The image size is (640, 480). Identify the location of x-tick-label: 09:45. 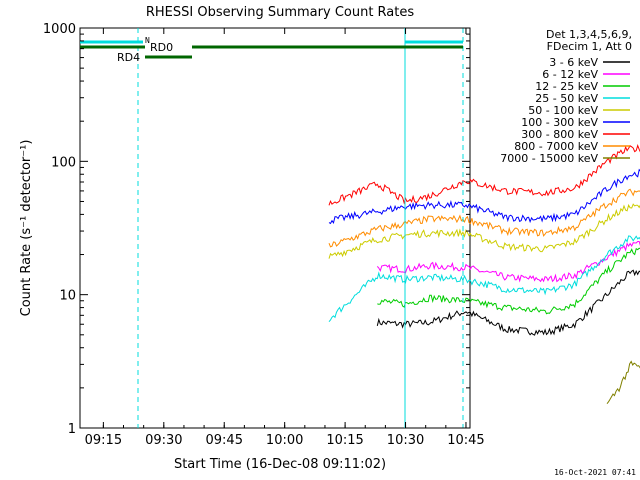
(224, 440).